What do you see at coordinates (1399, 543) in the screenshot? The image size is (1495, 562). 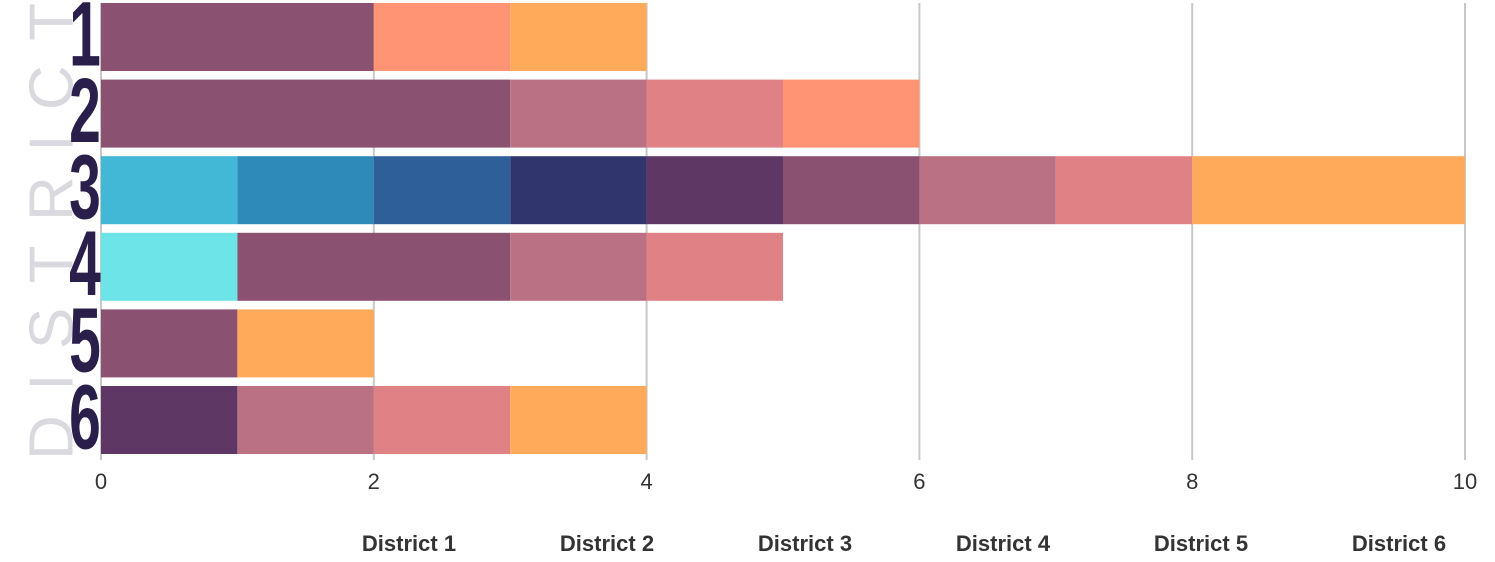 I see `legend-label: District 6` at bounding box center [1399, 543].